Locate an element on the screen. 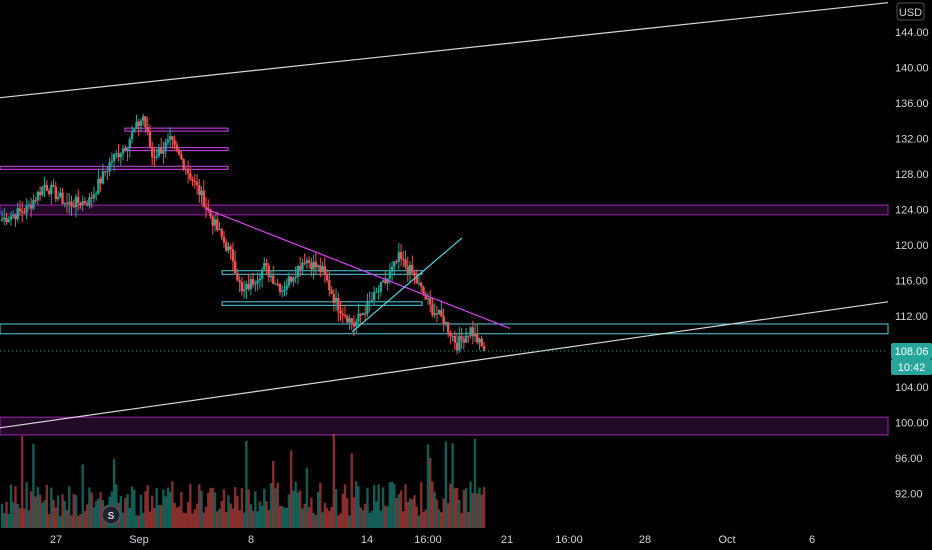 The width and height of the screenshot is (932, 550). price-axis-label: 112.00 is located at coordinates (911, 317).